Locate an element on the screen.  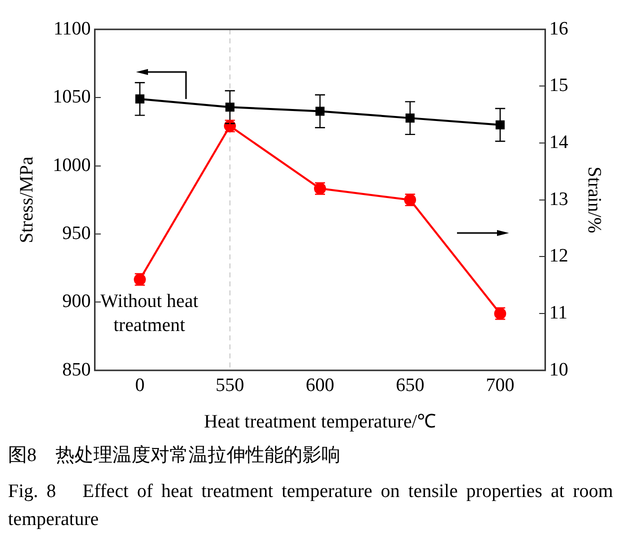
y-axis-title: Stress/MPa is located at coordinates (27, 200).